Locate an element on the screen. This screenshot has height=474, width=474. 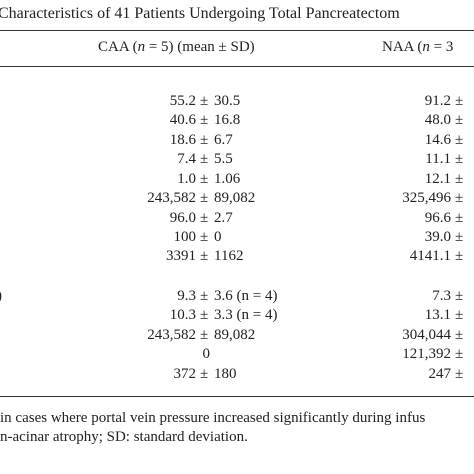
cell-mean: 96.6 is located at coordinates (437, 218).